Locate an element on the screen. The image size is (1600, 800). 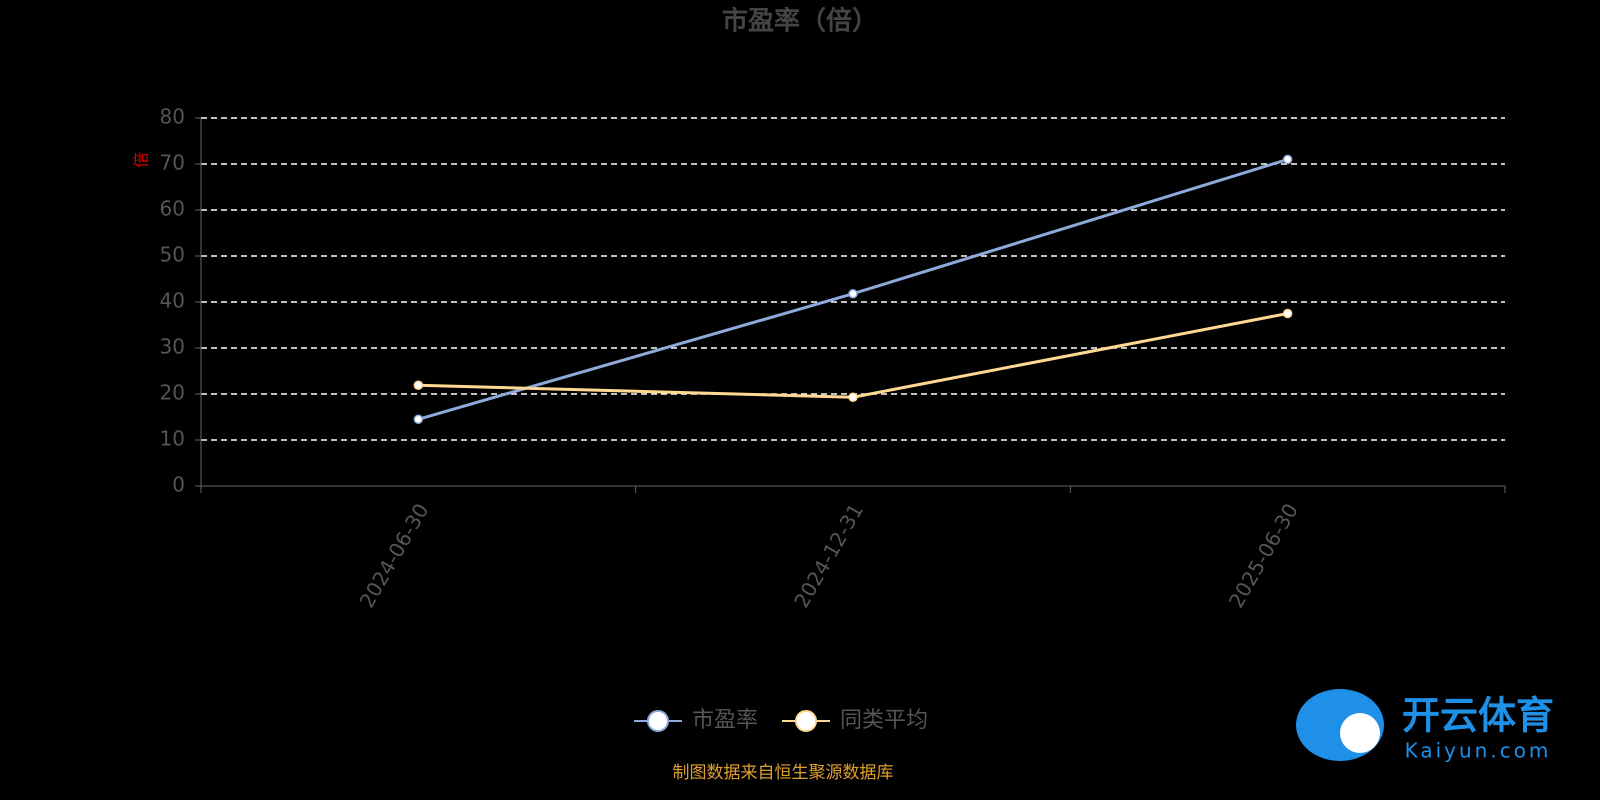
x-tick-label: 2025-06-30 is located at coordinates (1263, 555).